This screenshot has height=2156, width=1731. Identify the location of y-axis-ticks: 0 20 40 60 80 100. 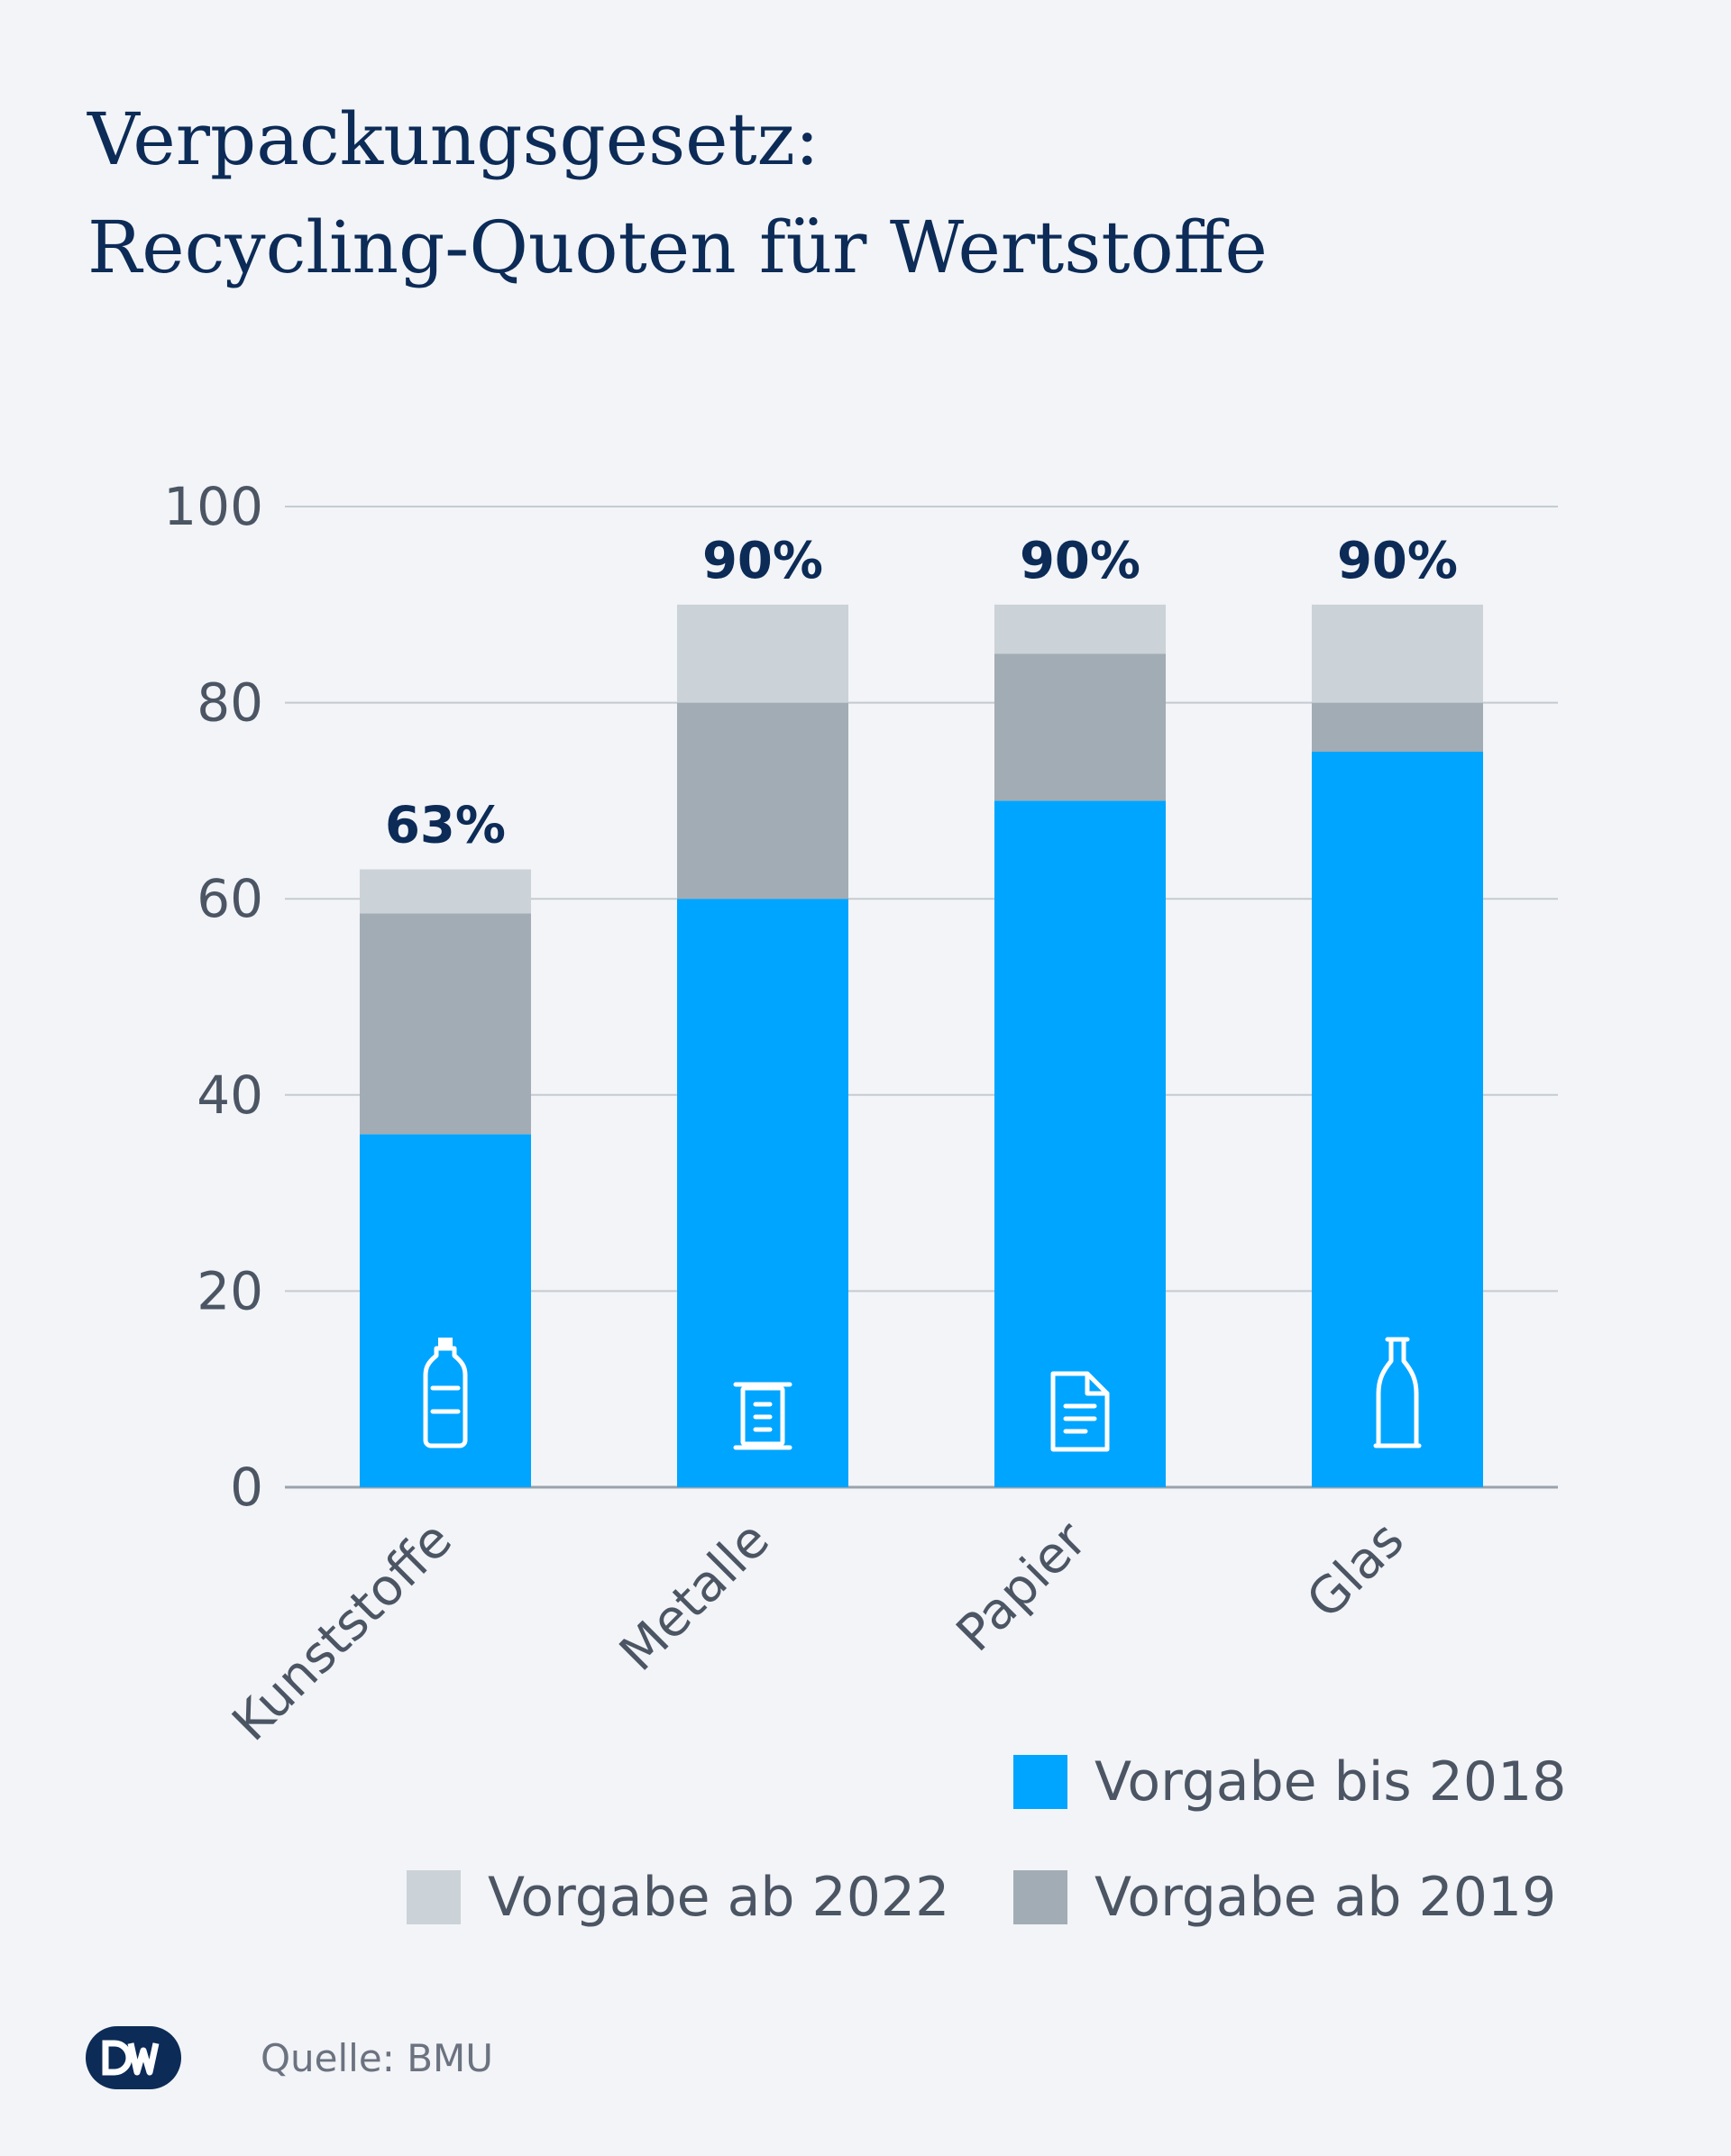
(213, 997).